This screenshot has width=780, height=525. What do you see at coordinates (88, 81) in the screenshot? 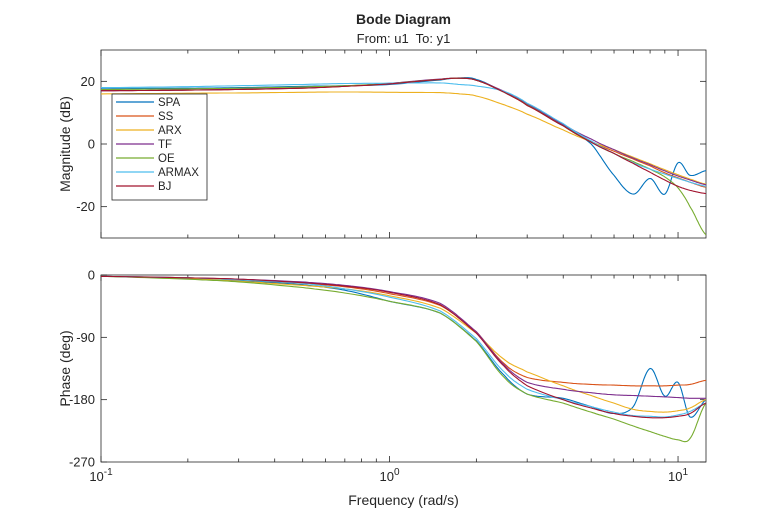
I see `magnitude-y-tick-label: 20` at bounding box center [88, 81].